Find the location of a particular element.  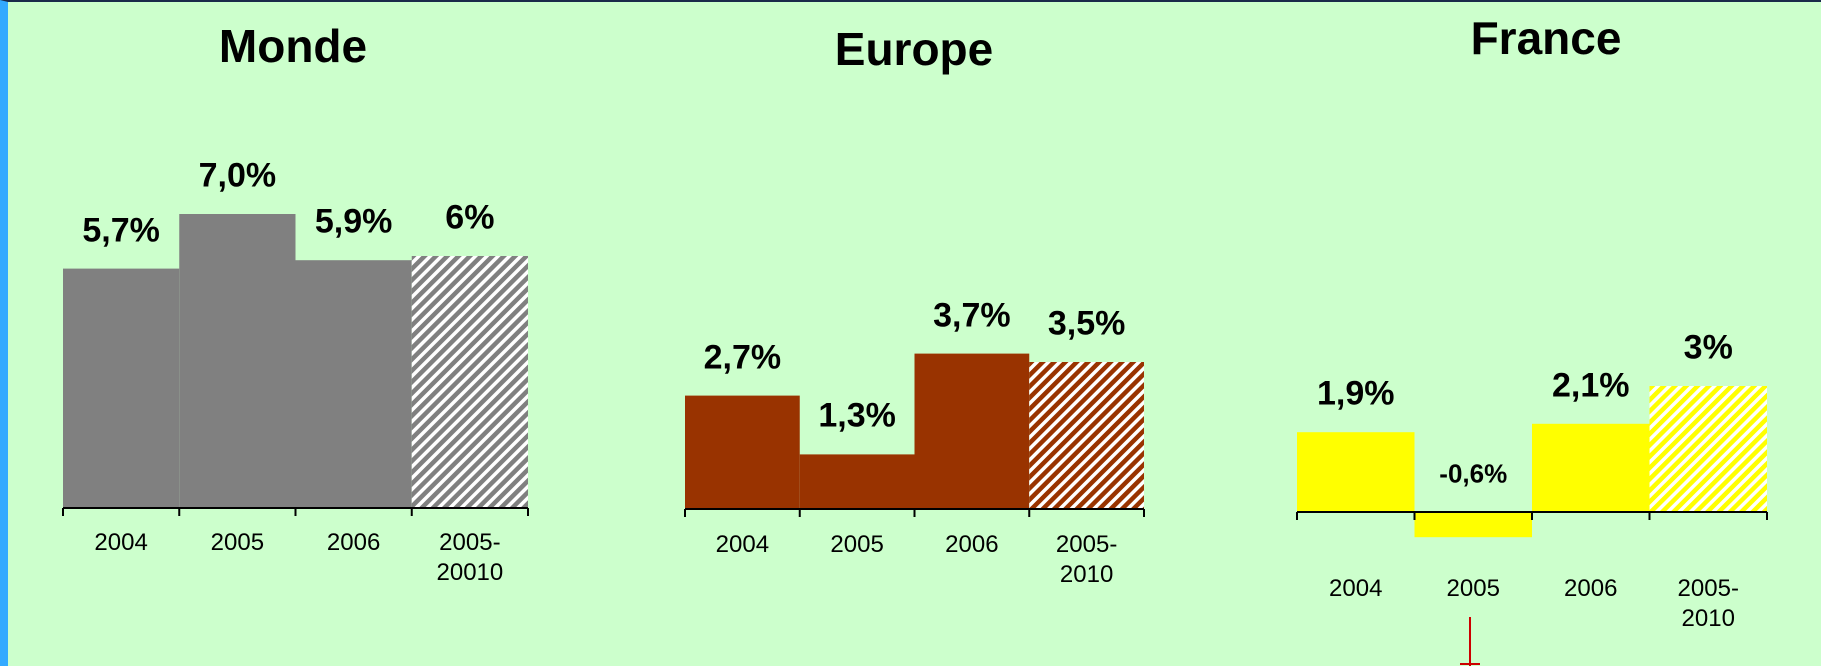

value-label: 1,9% is located at coordinates (1356, 393).